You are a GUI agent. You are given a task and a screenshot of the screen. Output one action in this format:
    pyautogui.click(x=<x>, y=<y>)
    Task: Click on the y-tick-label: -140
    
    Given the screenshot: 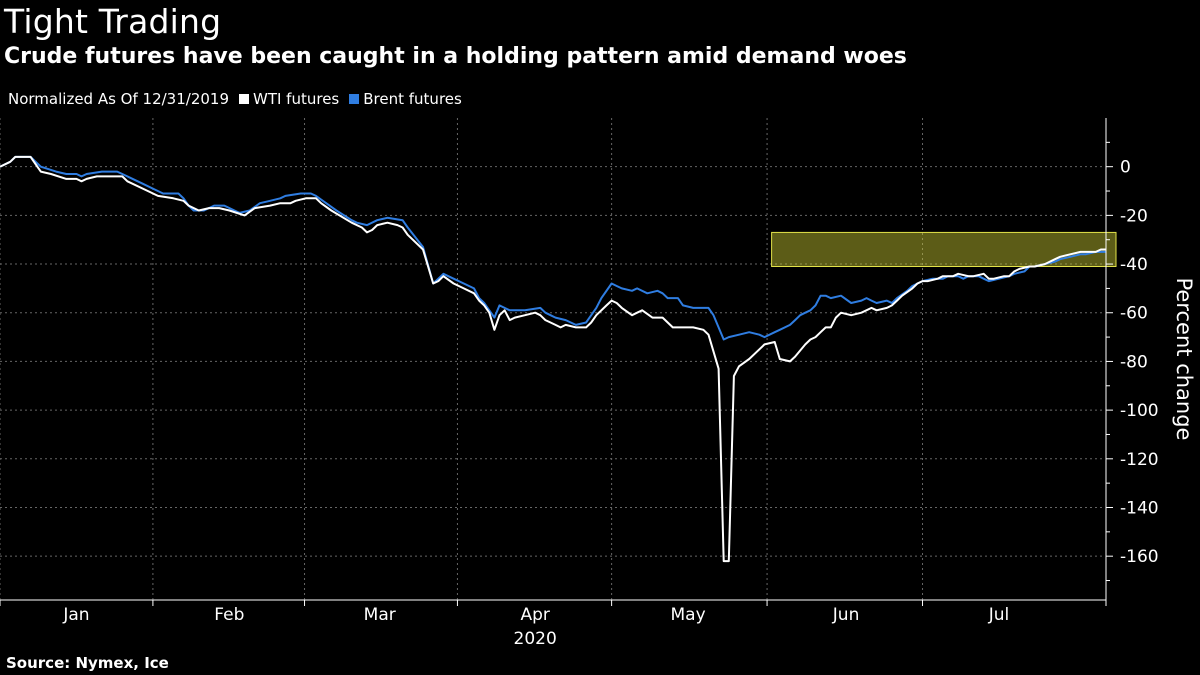 What is the action you would take?
    pyautogui.click(x=1139, y=508)
    